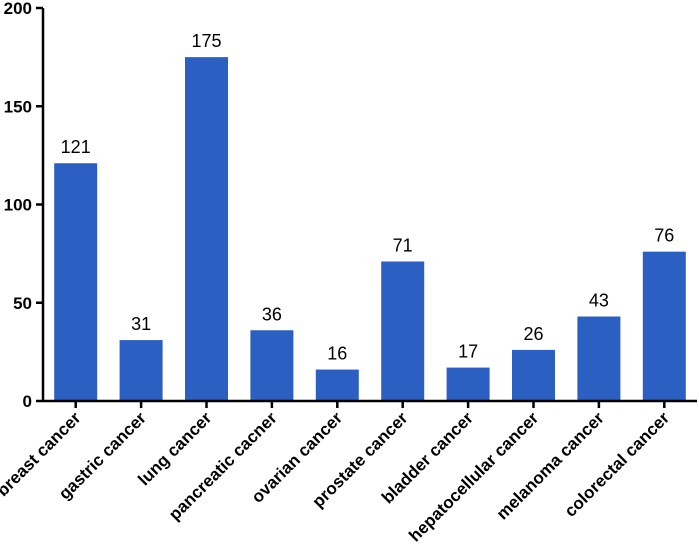 The width and height of the screenshot is (699, 546). Describe the element at coordinates (272, 314) in the screenshot. I see `data-label: 36` at that location.